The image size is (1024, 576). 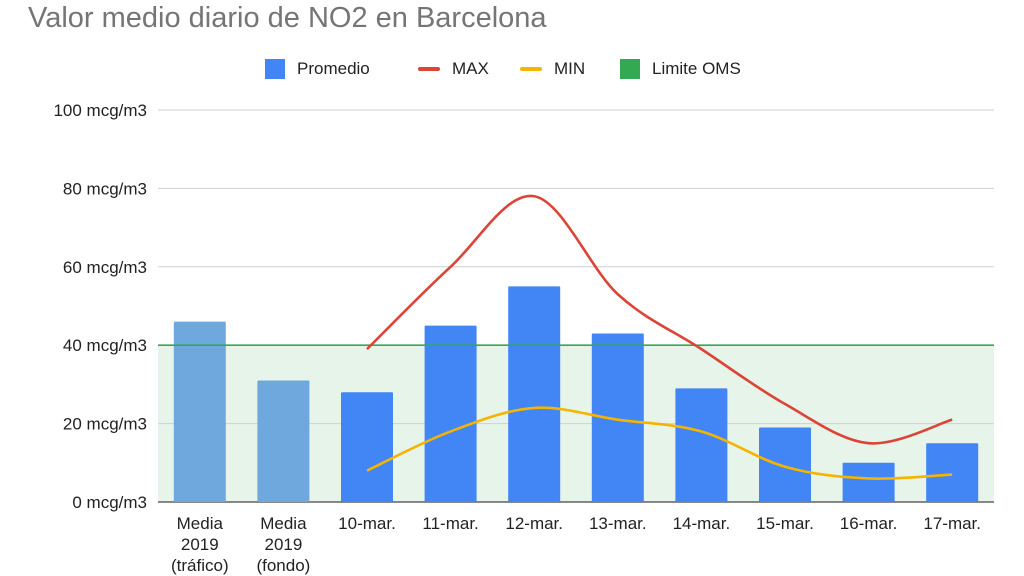 I want to click on x-tick-label: 12-mar., so click(x=534, y=523).